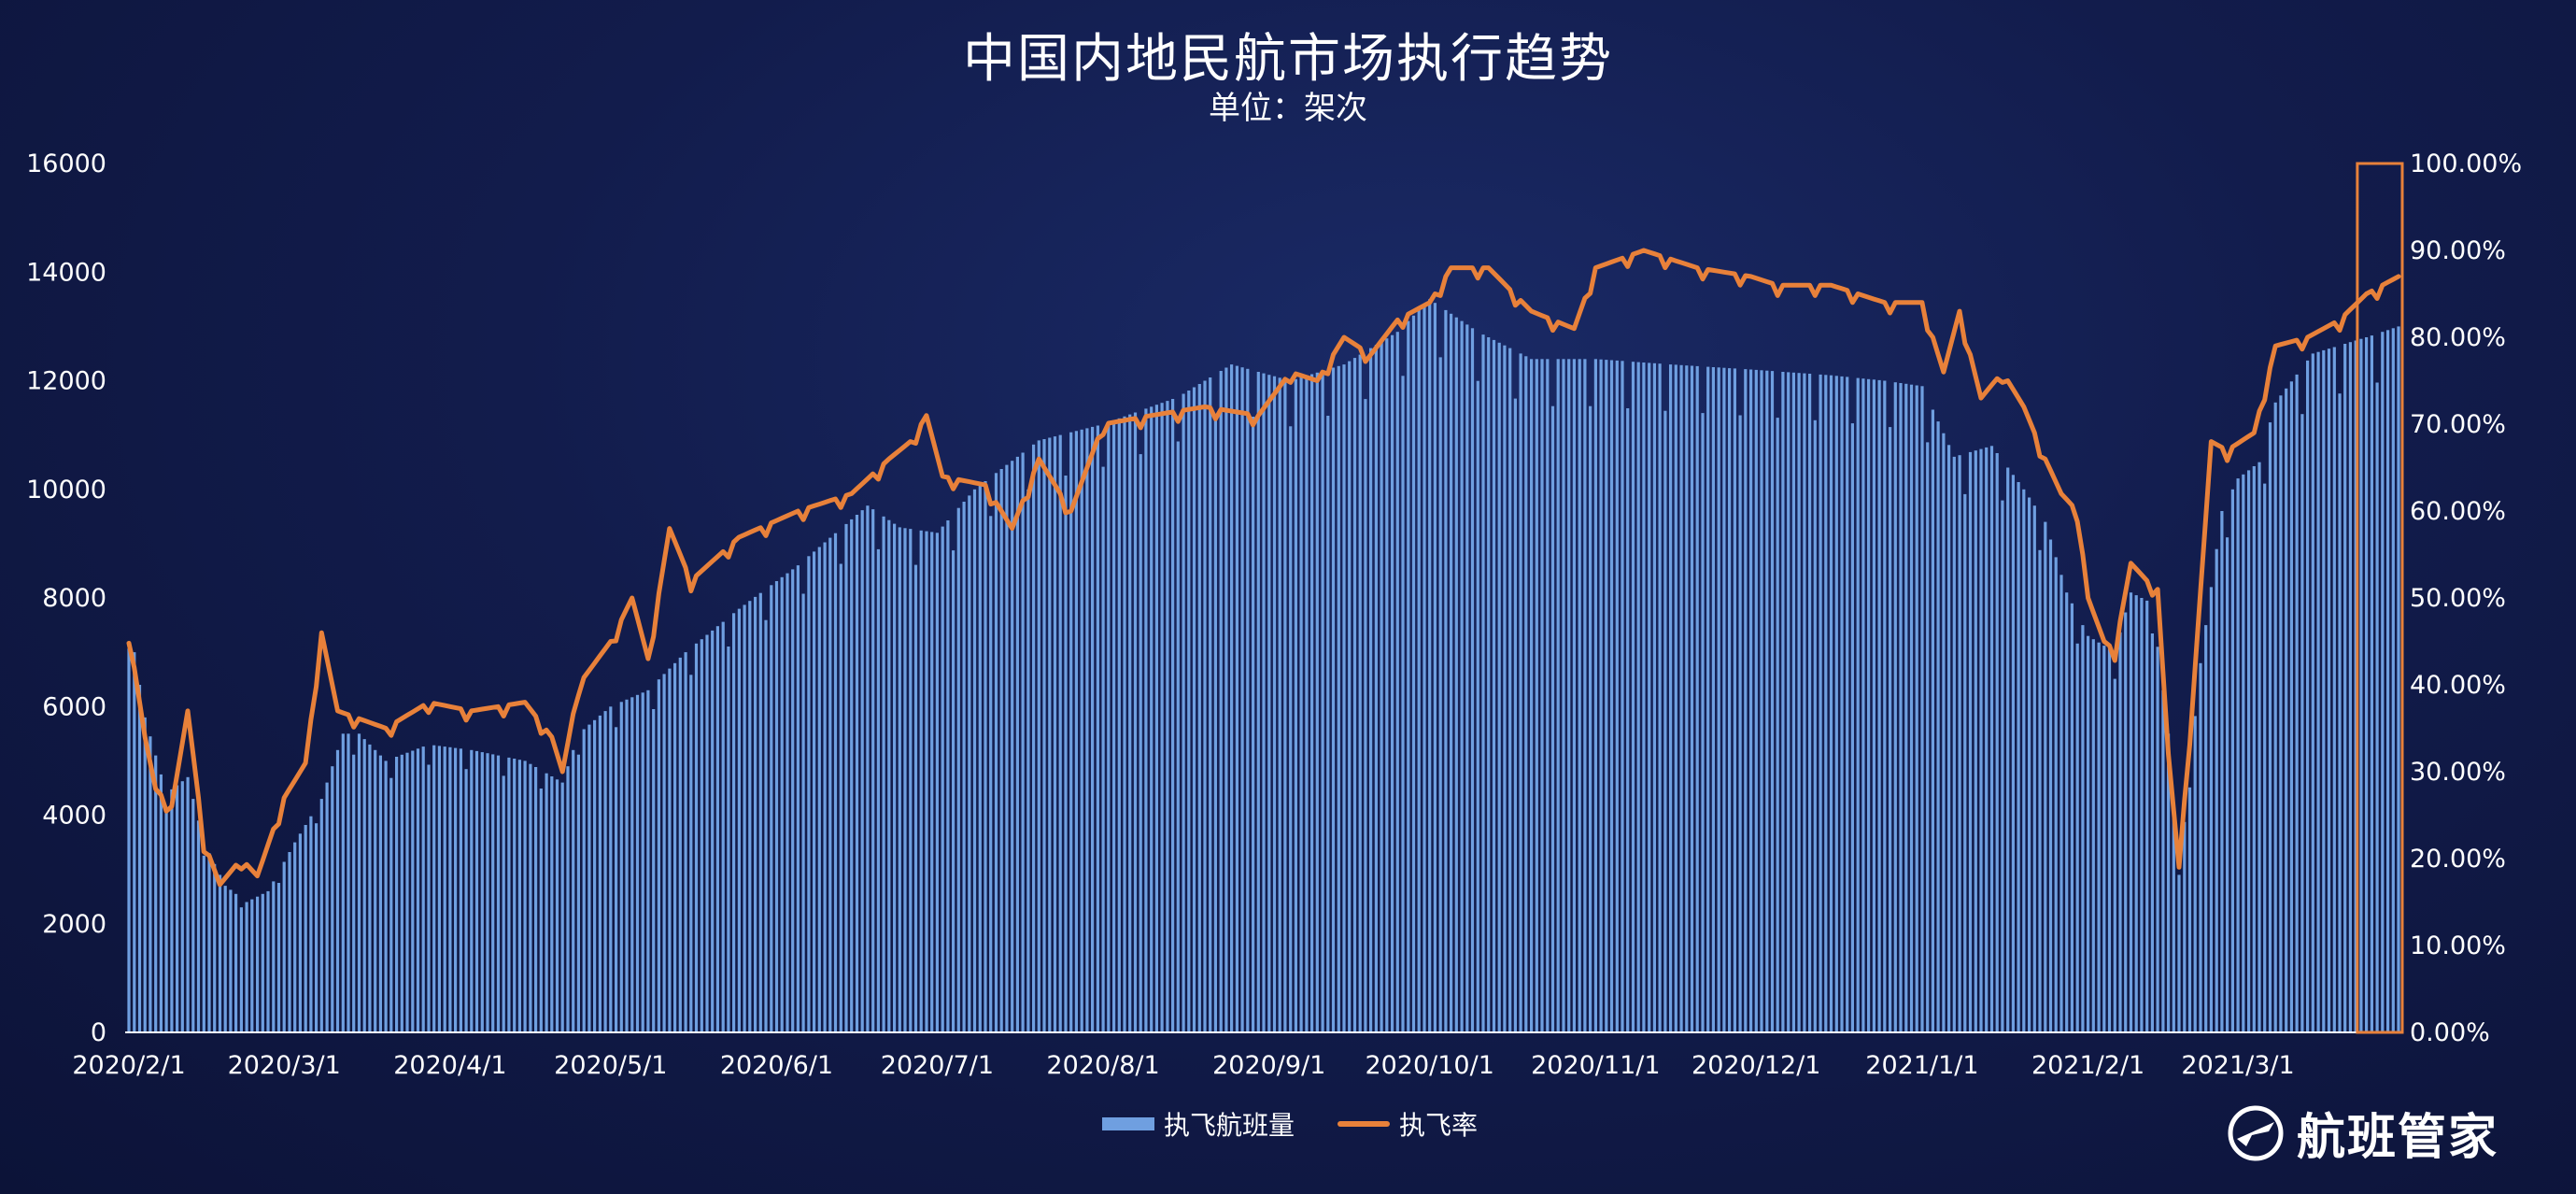  What do you see at coordinates (2458, 338) in the screenshot?
I see `y-right-tick-label: 80.00%` at bounding box center [2458, 338].